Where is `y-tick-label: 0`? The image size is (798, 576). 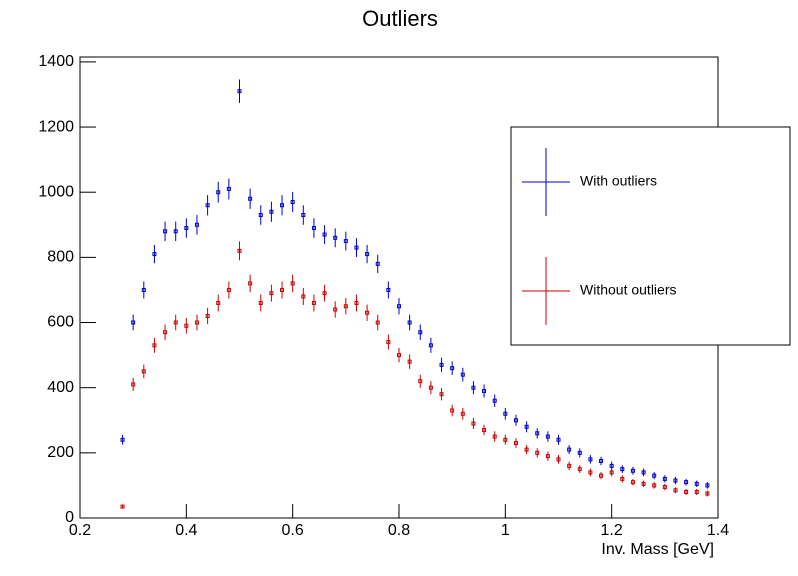 y-tick-label: 0 is located at coordinates (69, 517).